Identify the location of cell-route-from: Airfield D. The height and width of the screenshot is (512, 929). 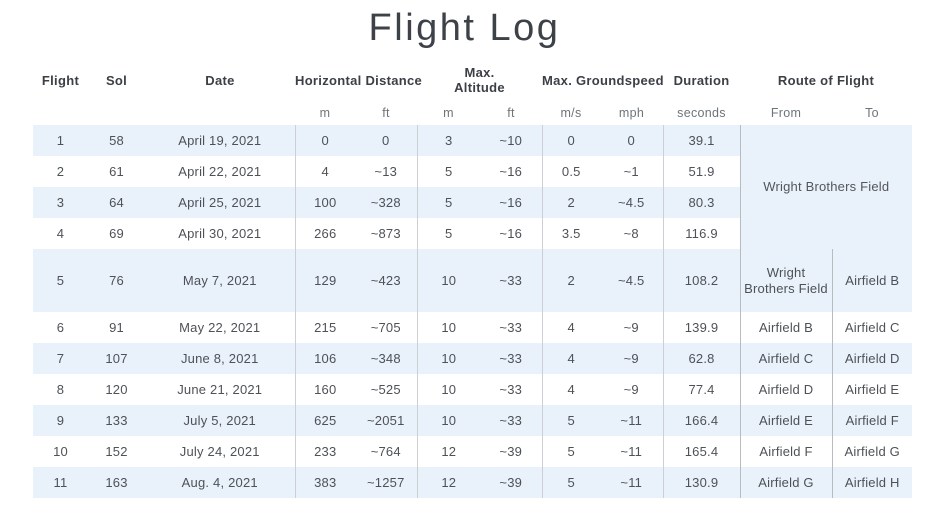
(786, 389).